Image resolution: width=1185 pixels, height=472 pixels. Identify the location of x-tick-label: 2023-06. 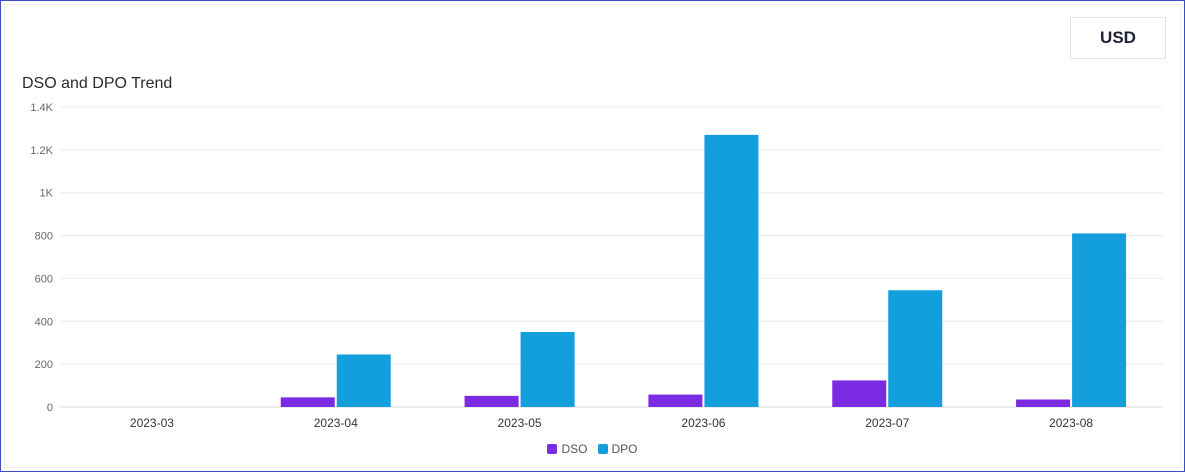
(703, 423).